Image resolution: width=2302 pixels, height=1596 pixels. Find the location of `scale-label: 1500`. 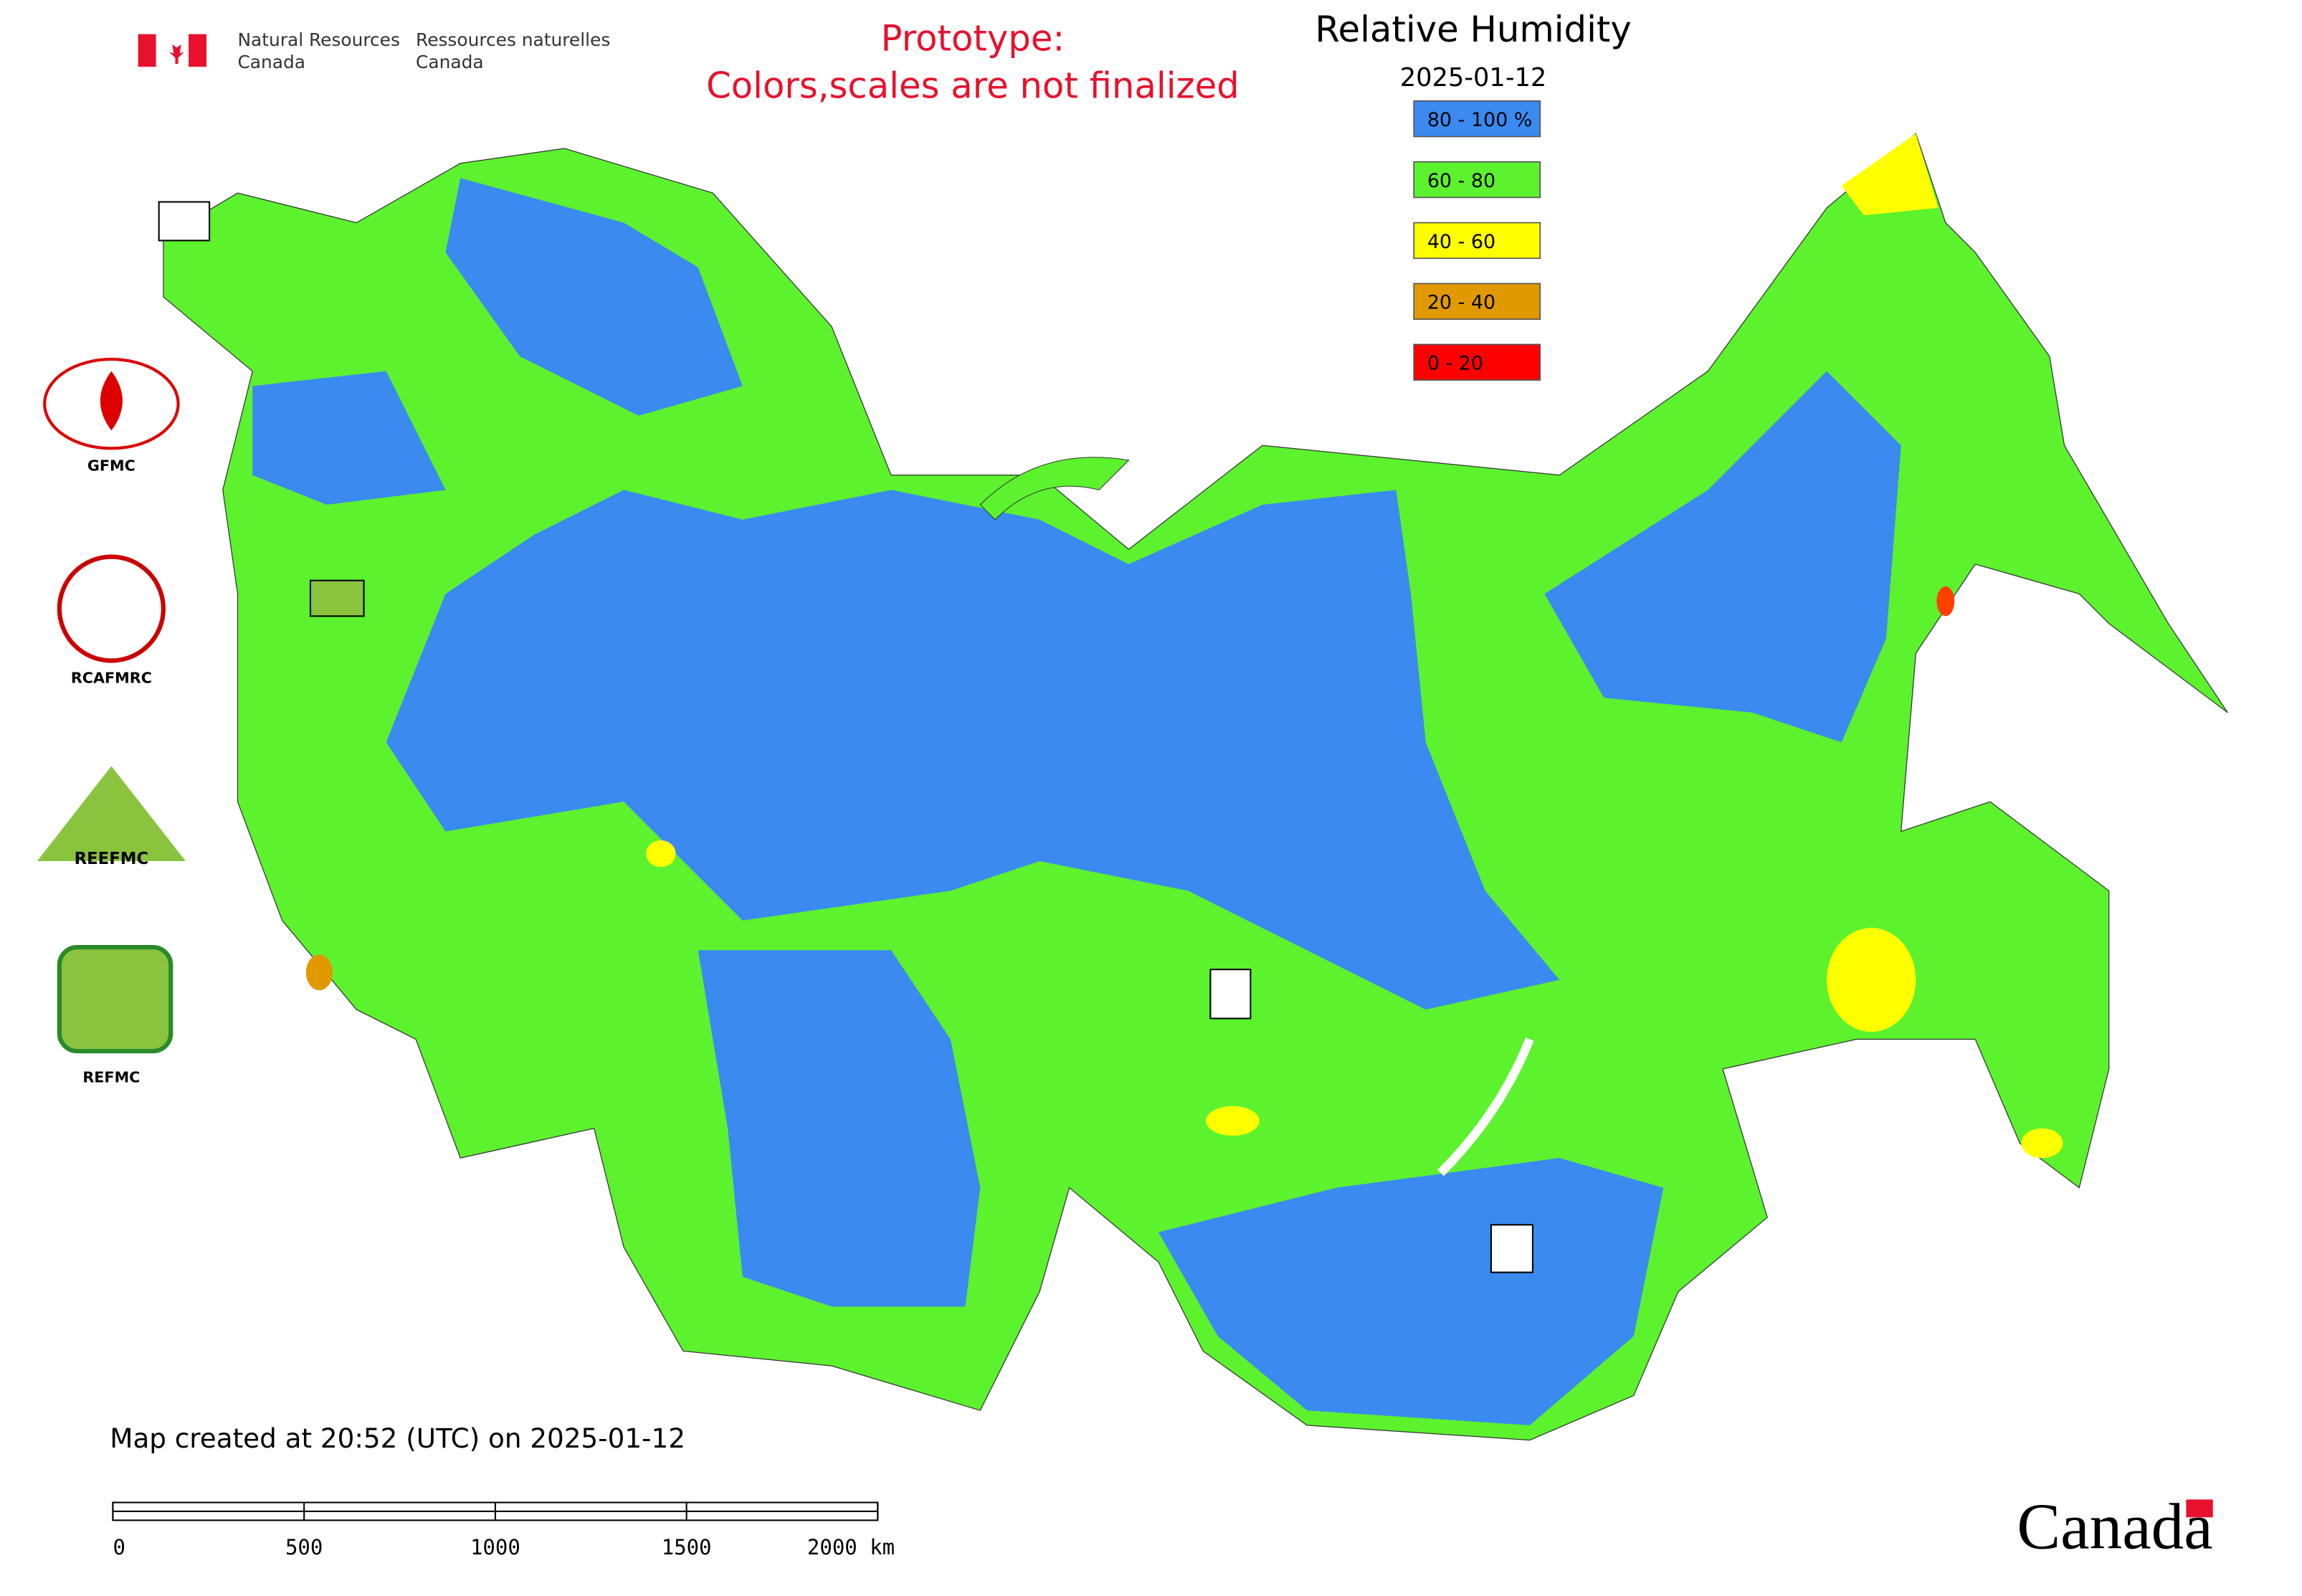

scale-label: 1500 is located at coordinates (687, 1547).